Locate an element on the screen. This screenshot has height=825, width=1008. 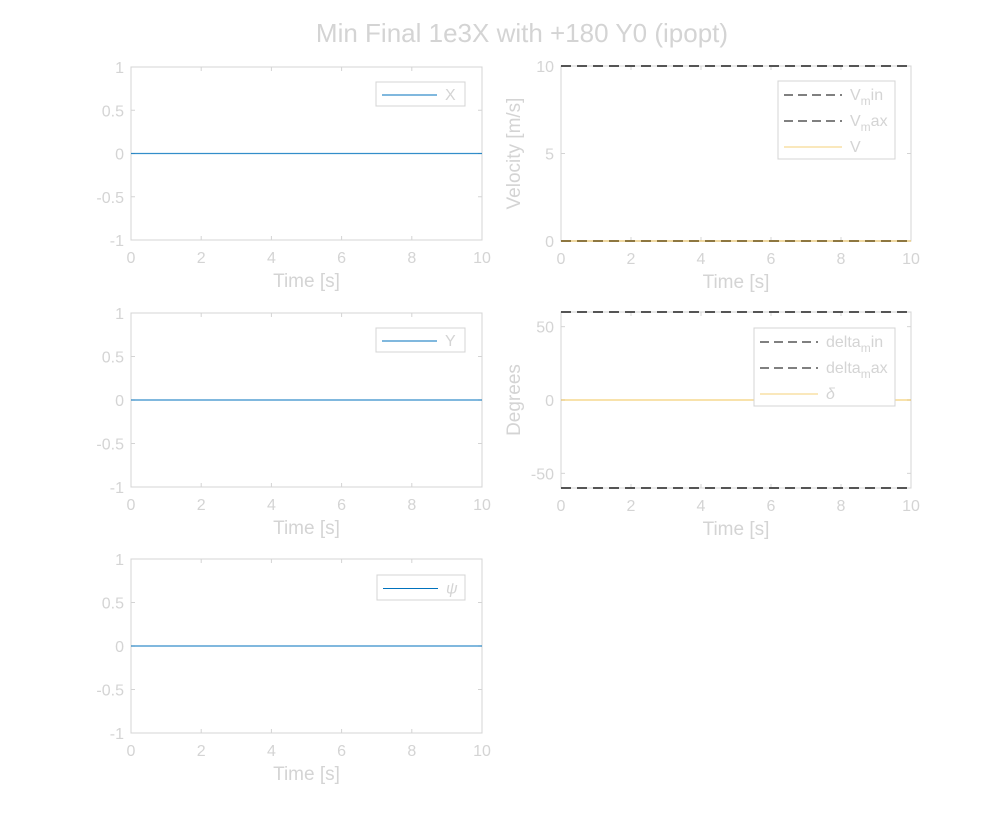
legend-delta: deltamin deltamax δ is located at coordinates (824, 367).